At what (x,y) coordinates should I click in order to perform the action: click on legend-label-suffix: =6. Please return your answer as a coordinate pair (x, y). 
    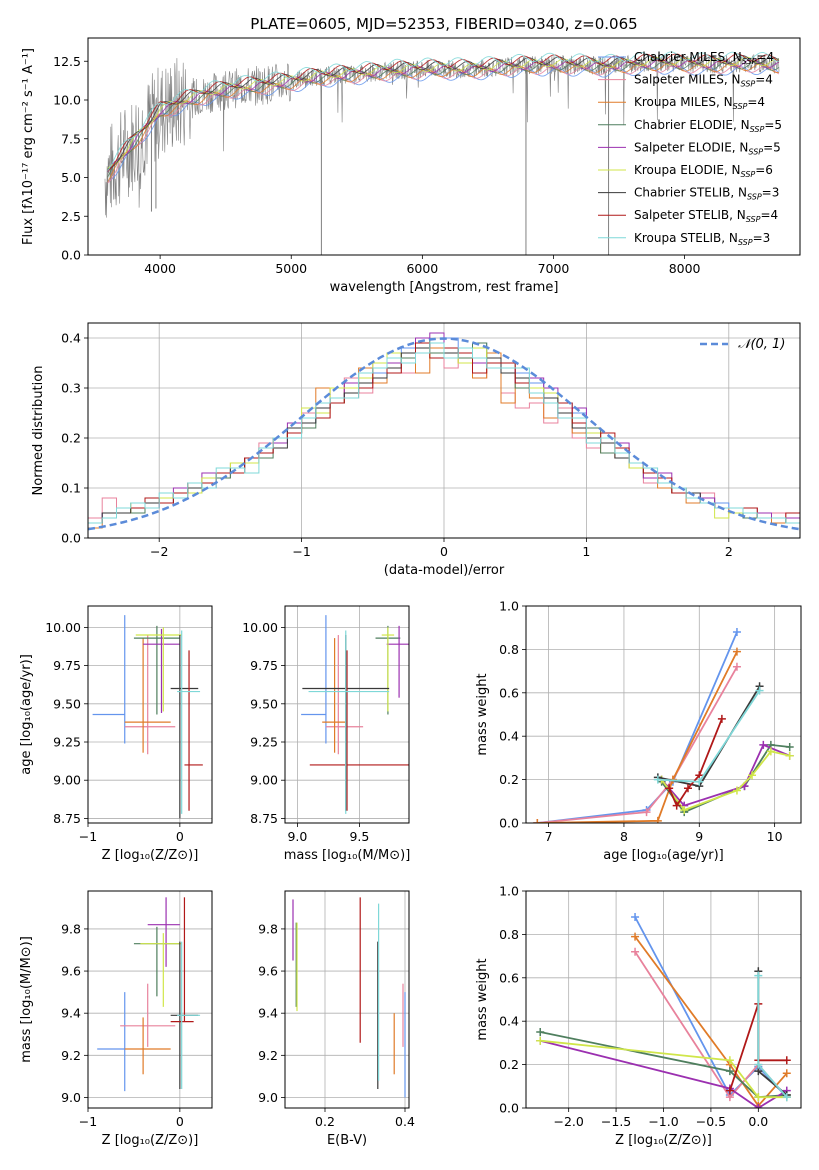
    Looking at the image, I should click on (764, 170).